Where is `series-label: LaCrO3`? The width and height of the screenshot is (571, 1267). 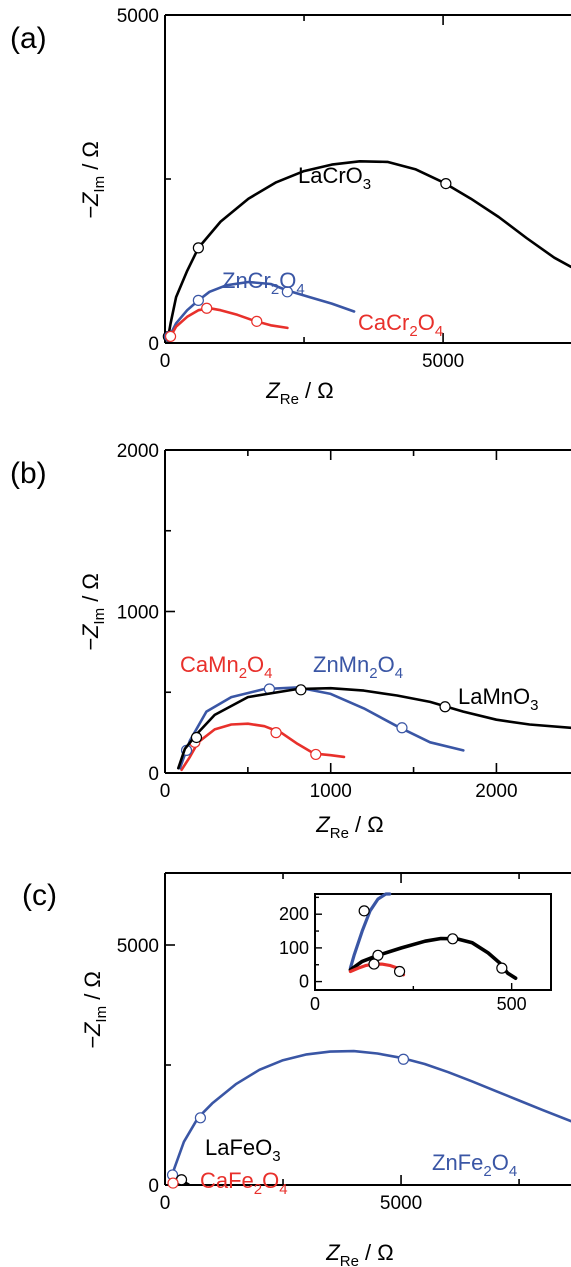
series-label: LaCrO3 is located at coordinates (334, 178).